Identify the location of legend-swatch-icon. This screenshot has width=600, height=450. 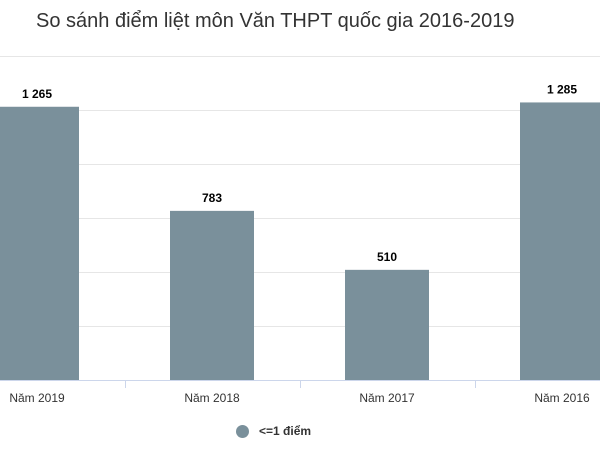
(242, 431).